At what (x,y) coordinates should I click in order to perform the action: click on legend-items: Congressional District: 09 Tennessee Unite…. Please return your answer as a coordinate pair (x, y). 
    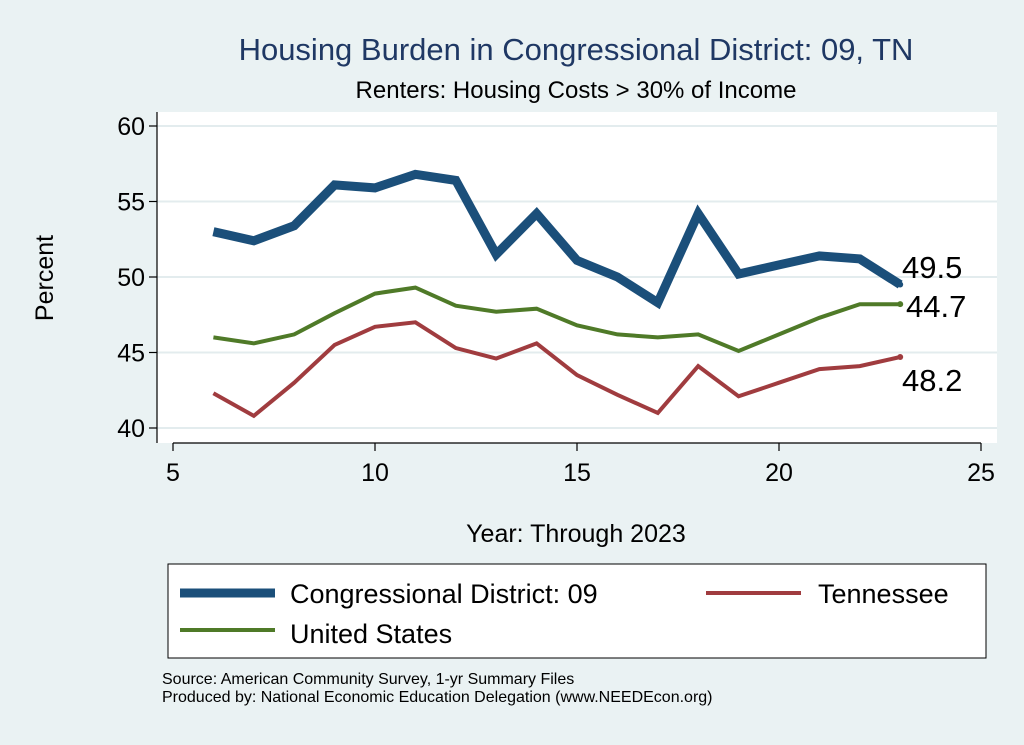
    Looking at the image, I should click on (564, 614).